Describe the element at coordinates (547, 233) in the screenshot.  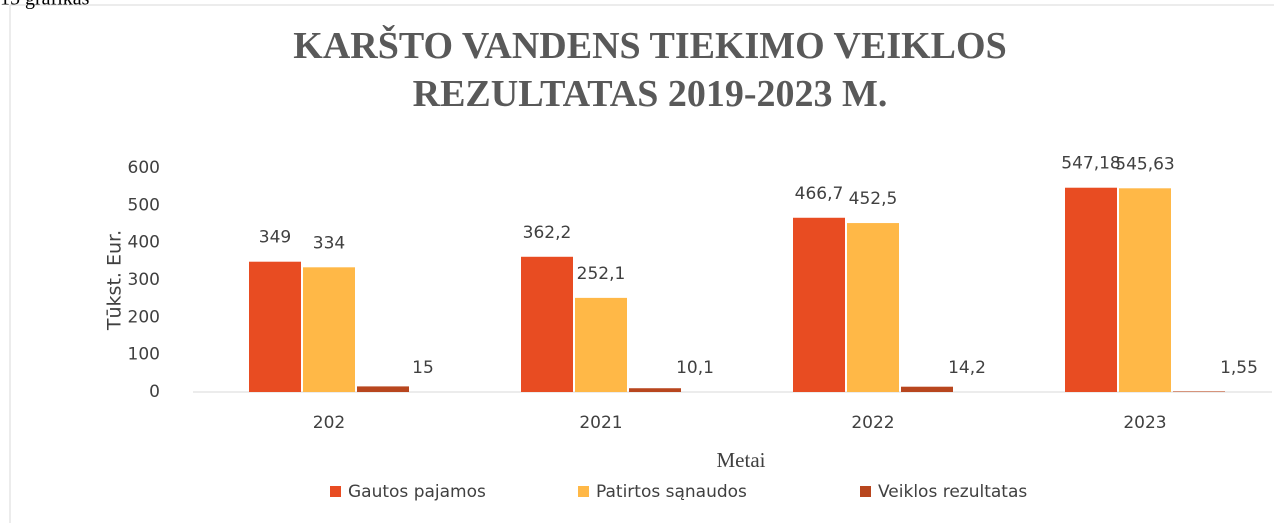
I see `data-label: 362,2` at that location.